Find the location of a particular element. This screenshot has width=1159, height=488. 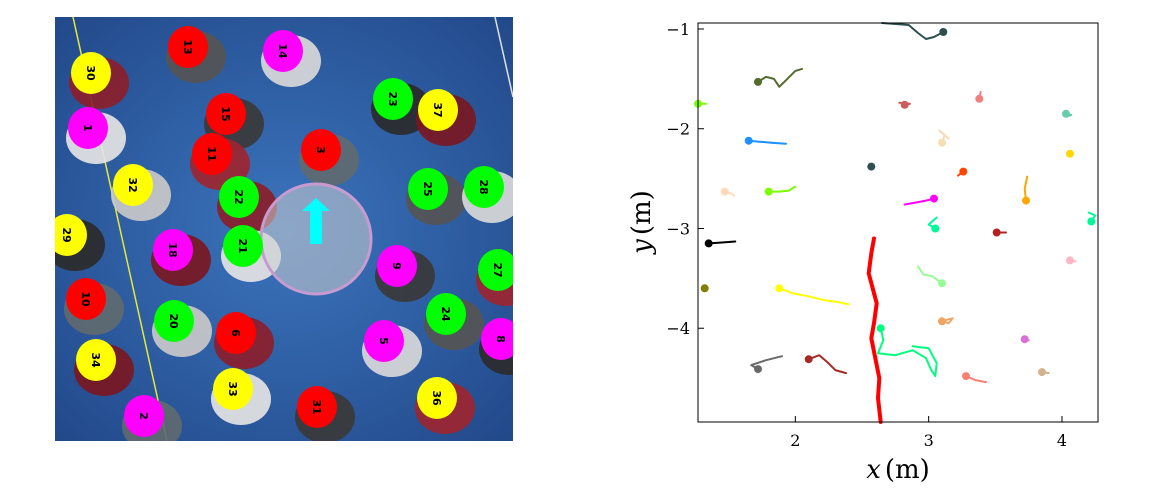

person-id-label: 15 is located at coordinates (225, 113).